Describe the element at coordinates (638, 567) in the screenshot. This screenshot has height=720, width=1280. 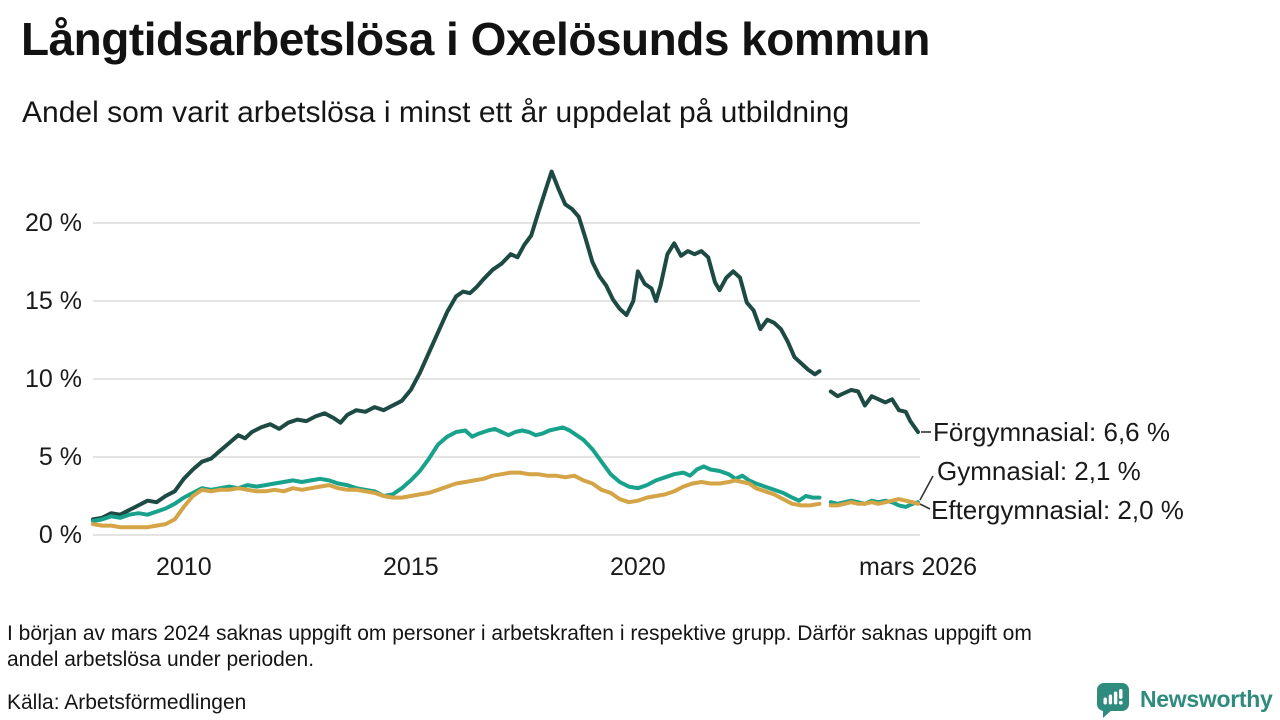
I see `x-tick-label: 2020` at that location.